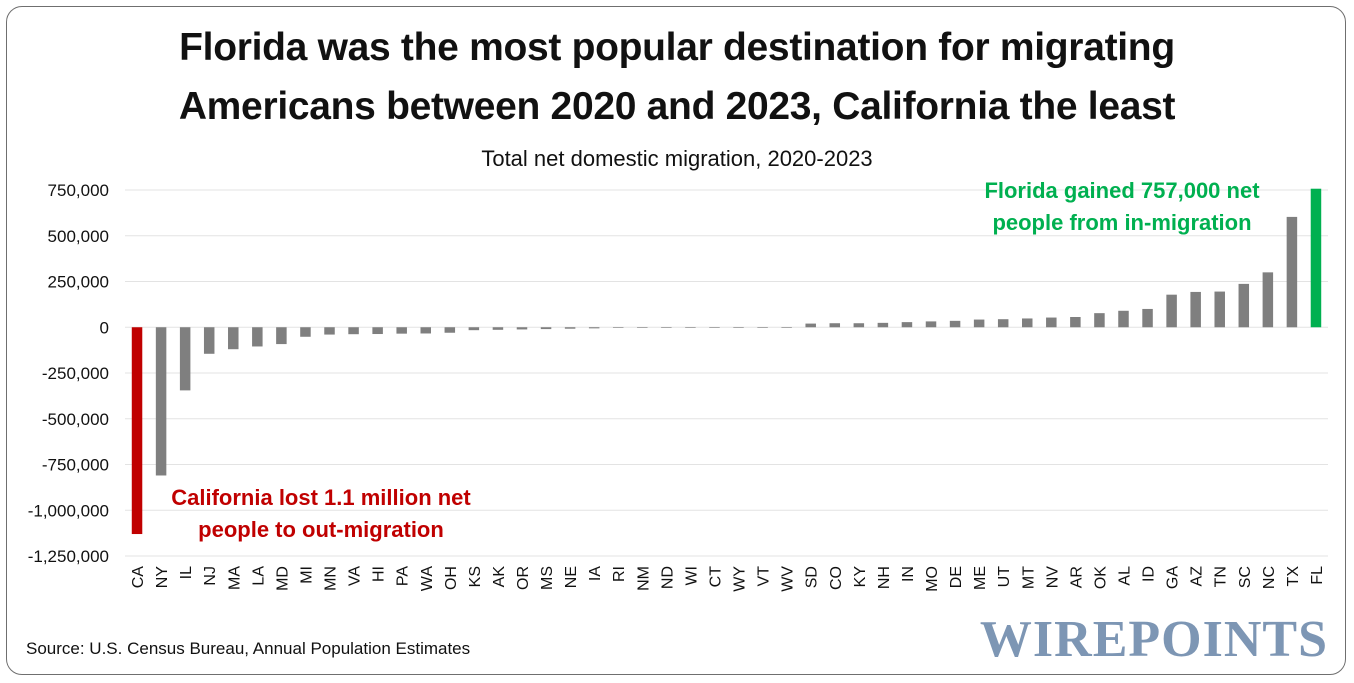 The height and width of the screenshot is (683, 1354). I want to click on florida-annotation-line-1: Florida gained 757,000 net, so click(1122, 190).